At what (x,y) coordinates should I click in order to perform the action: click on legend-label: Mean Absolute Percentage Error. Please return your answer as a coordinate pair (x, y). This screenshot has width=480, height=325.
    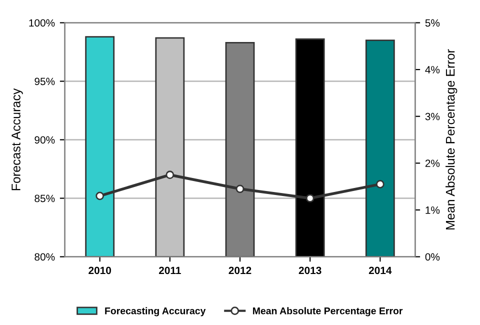
    Looking at the image, I should click on (328, 311).